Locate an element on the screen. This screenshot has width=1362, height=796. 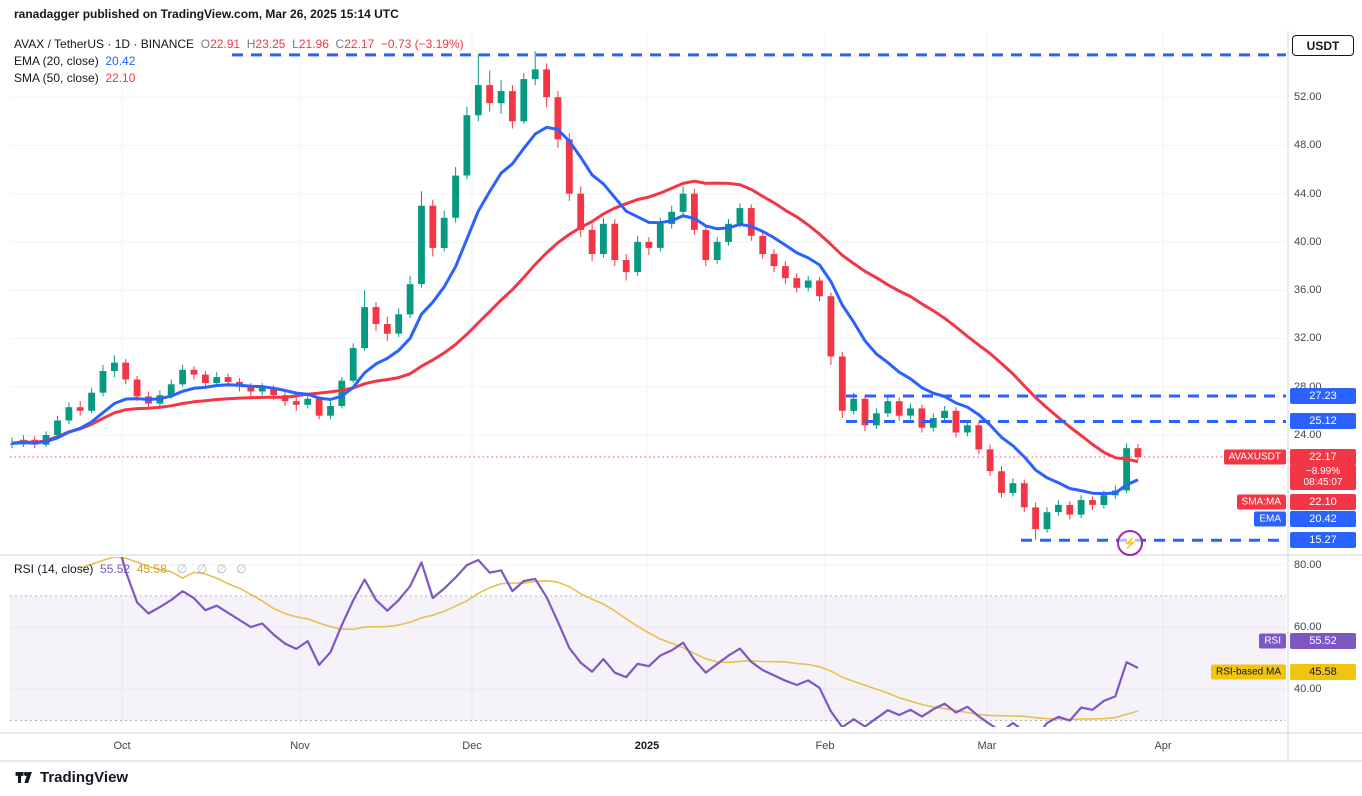
ema-legend-label: EMA (20, close) is located at coordinates (56, 61).